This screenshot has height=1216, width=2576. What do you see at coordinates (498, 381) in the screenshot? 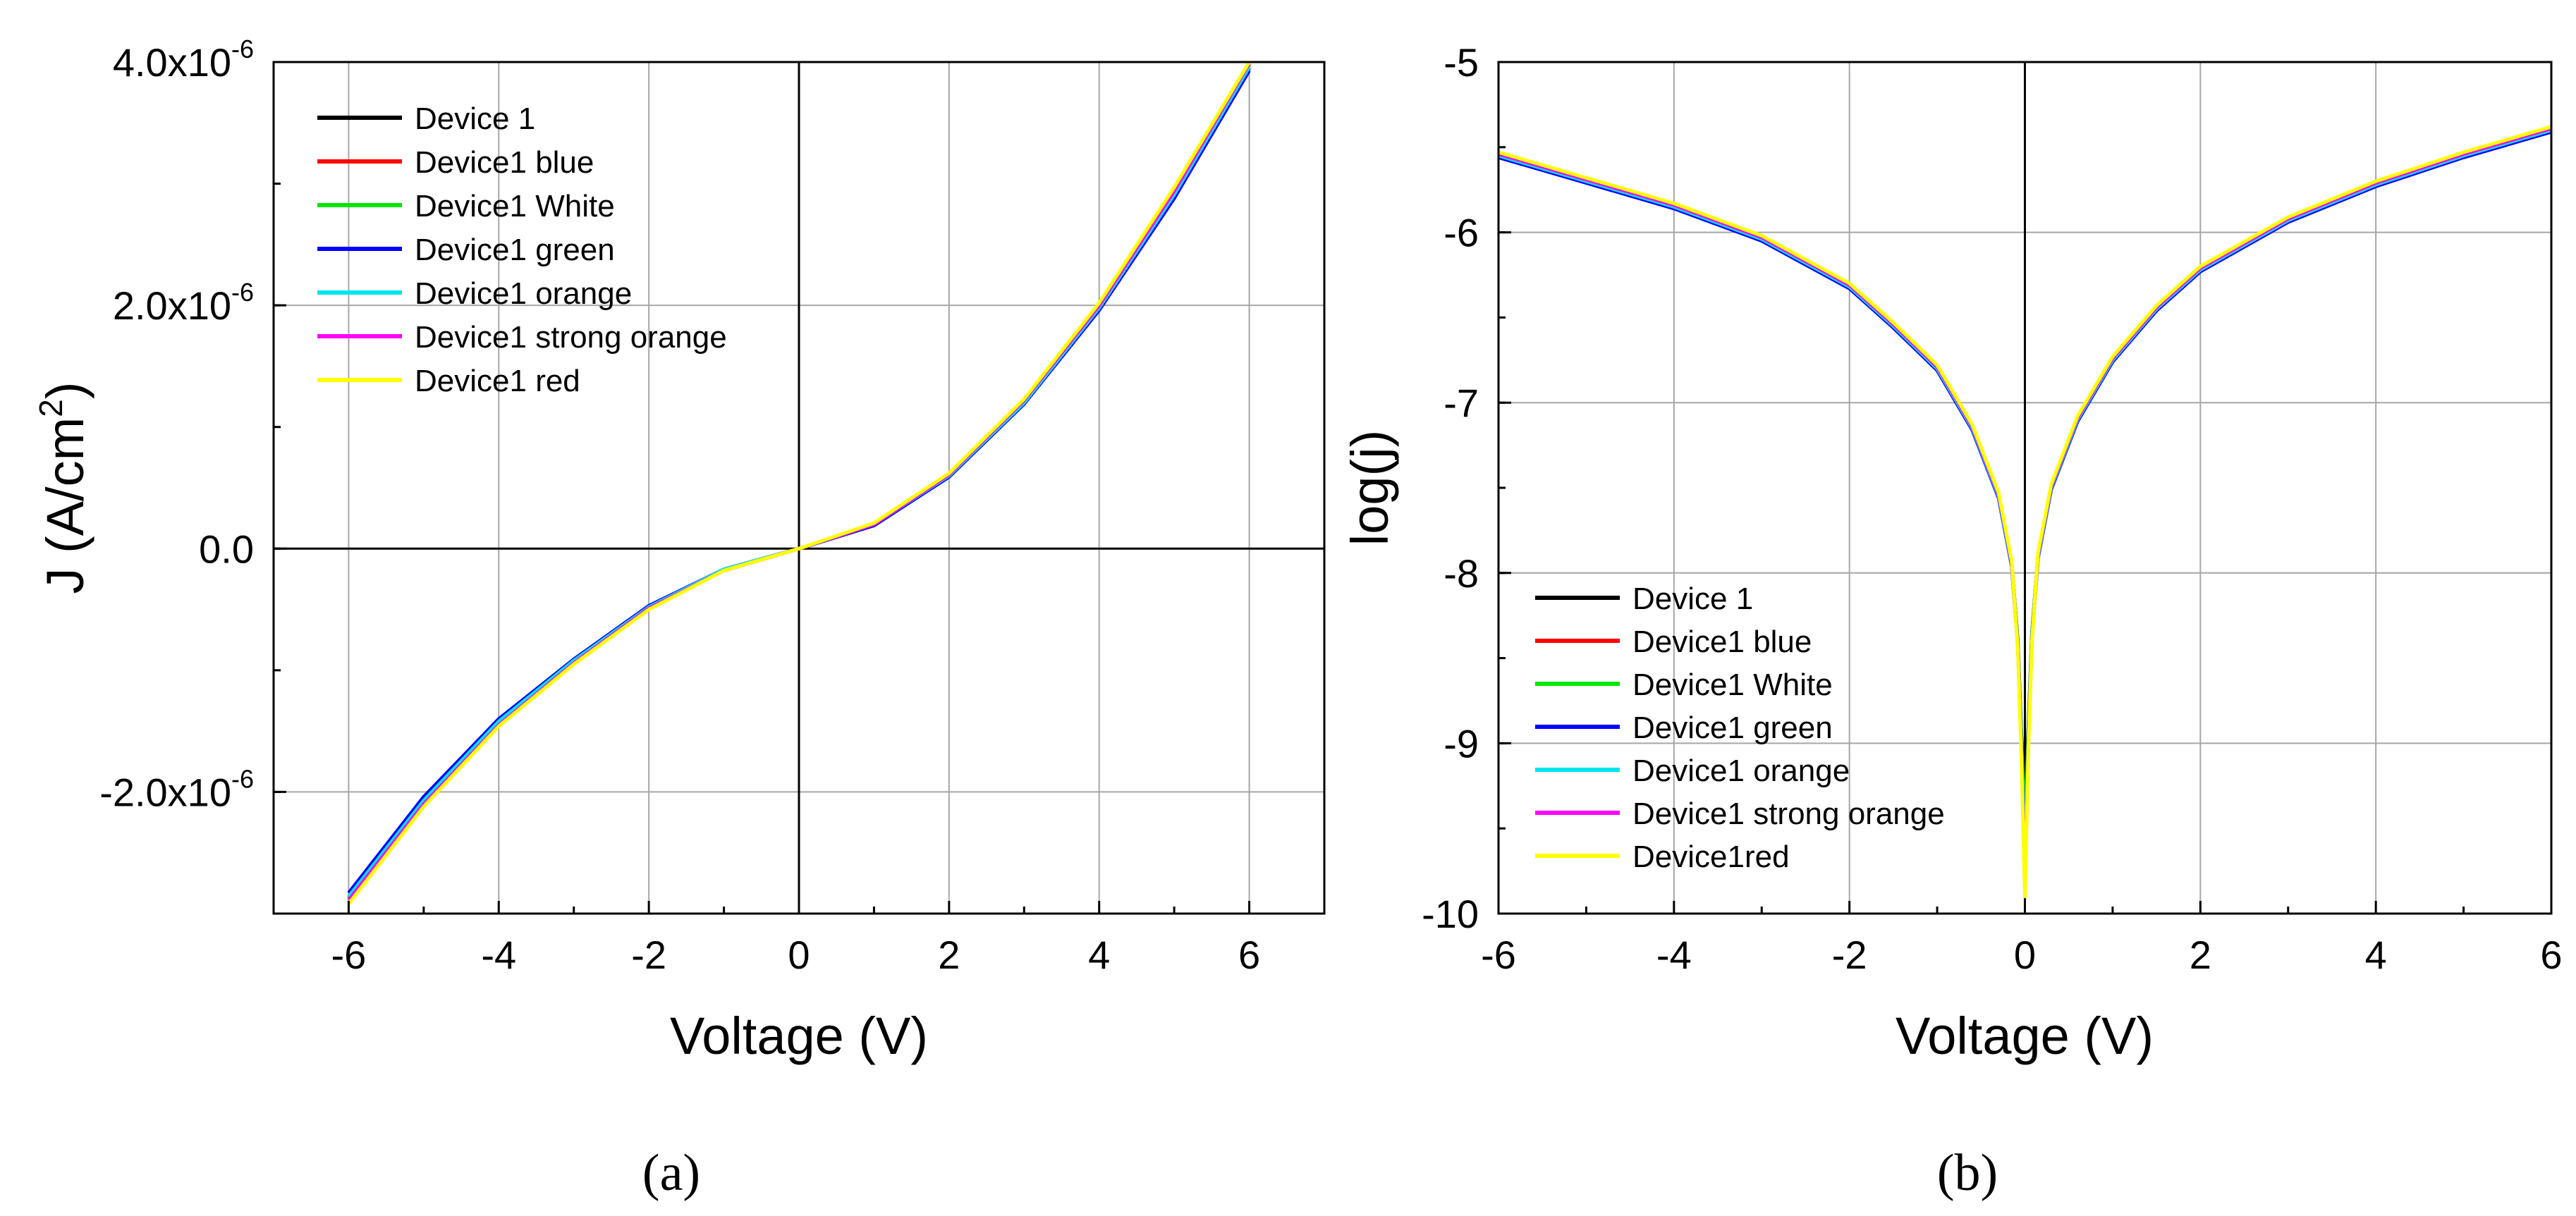
I see `legend-label: Device1 red` at bounding box center [498, 381].